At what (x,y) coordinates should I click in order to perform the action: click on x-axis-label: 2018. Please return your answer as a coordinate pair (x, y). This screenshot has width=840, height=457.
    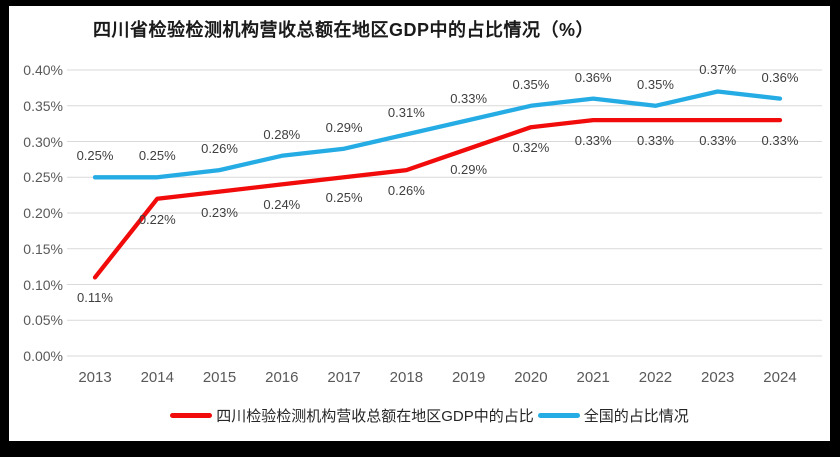
    Looking at the image, I should click on (406, 377).